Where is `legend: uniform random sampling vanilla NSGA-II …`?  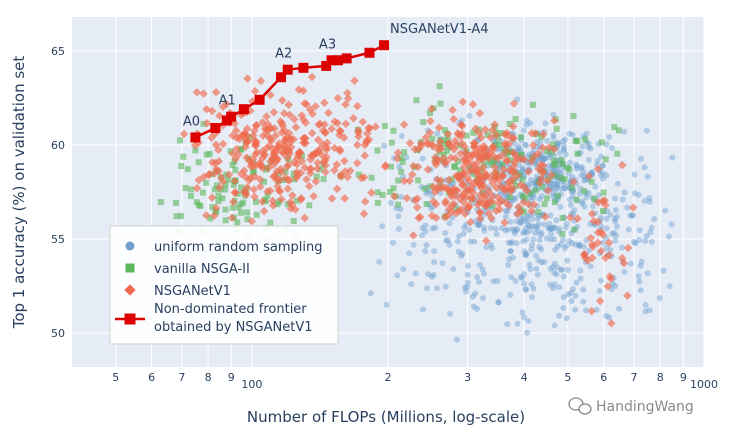
legend: uniform random sampling vanilla NSGA-II … is located at coordinates (224, 285).